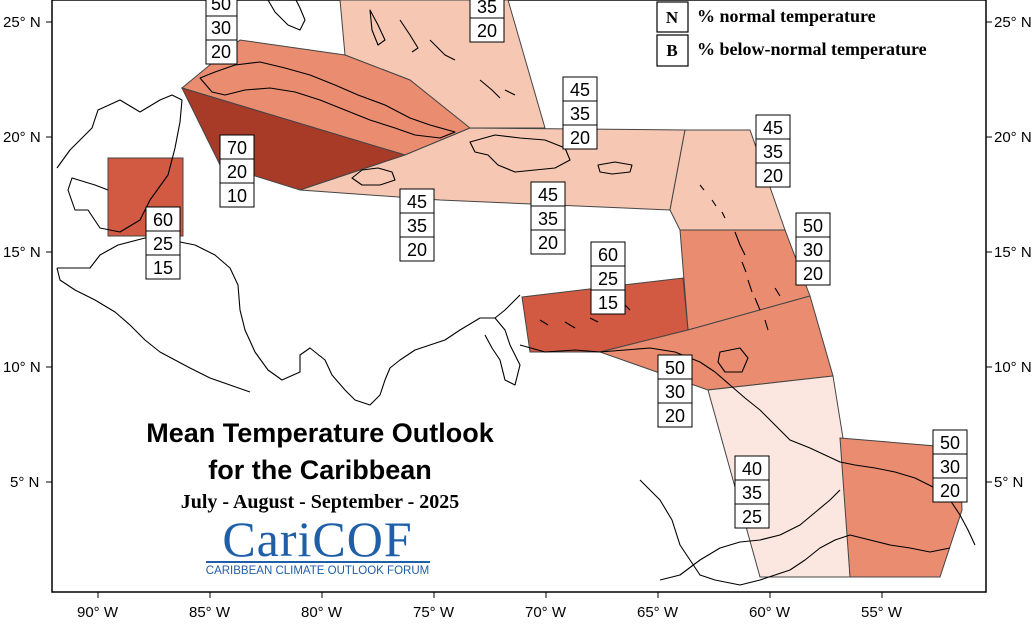 This screenshot has width=1036, height=630. Describe the element at coordinates (786, 16) in the screenshot. I see `legend-text-n: % normal temperature` at that location.